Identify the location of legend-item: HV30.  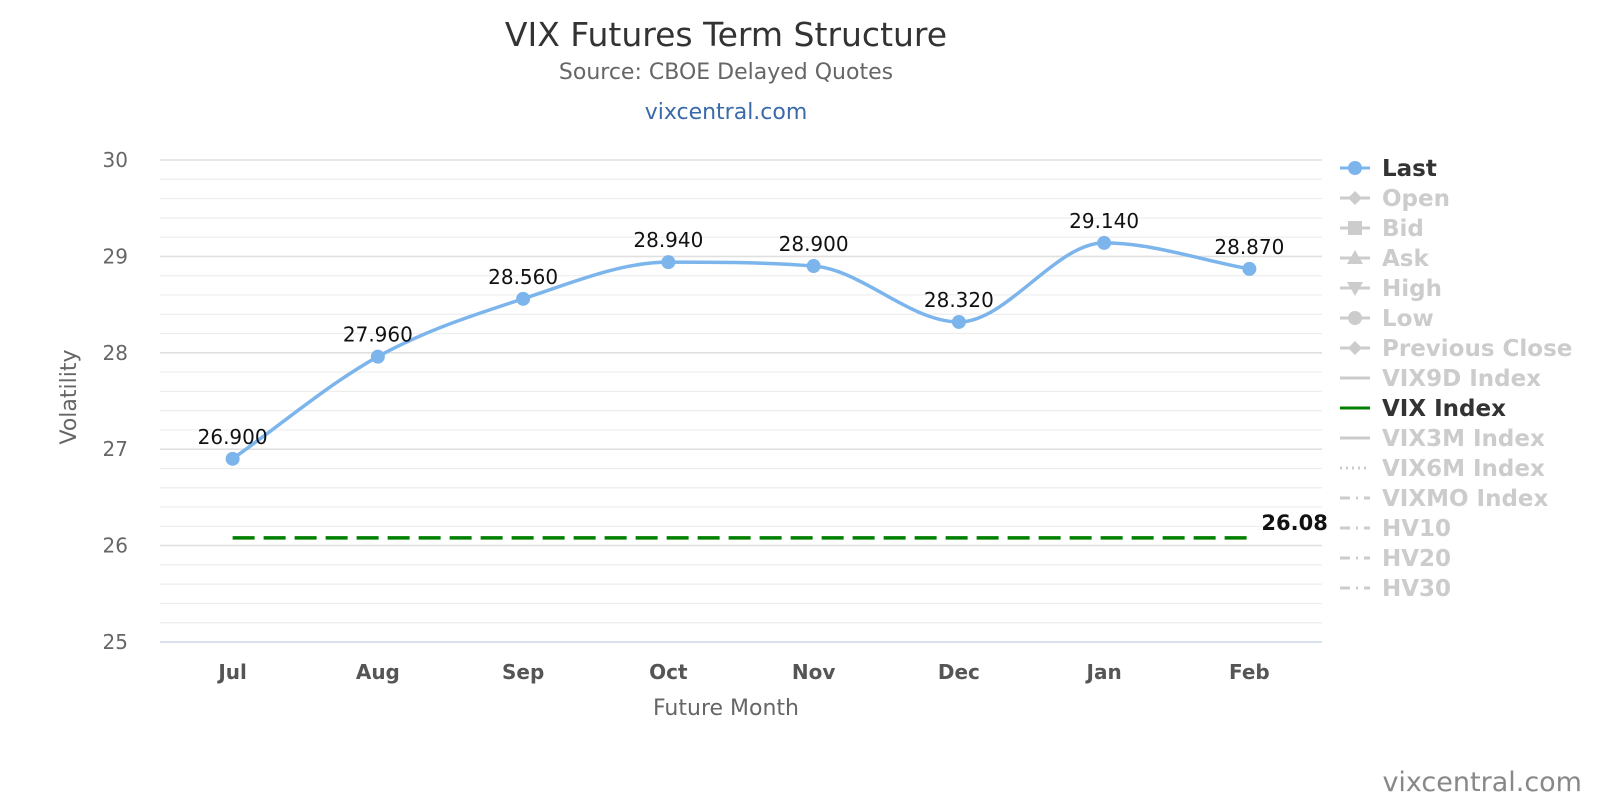
(1395, 589).